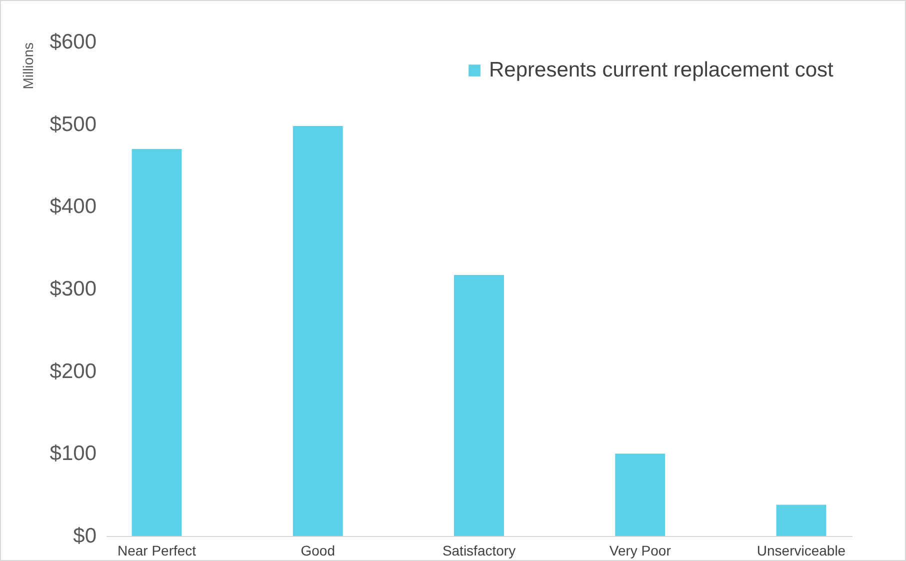 This screenshot has height=561, width=906. Describe the element at coordinates (73, 454) in the screenshot. I see `y-tick-label: $100` at that location.